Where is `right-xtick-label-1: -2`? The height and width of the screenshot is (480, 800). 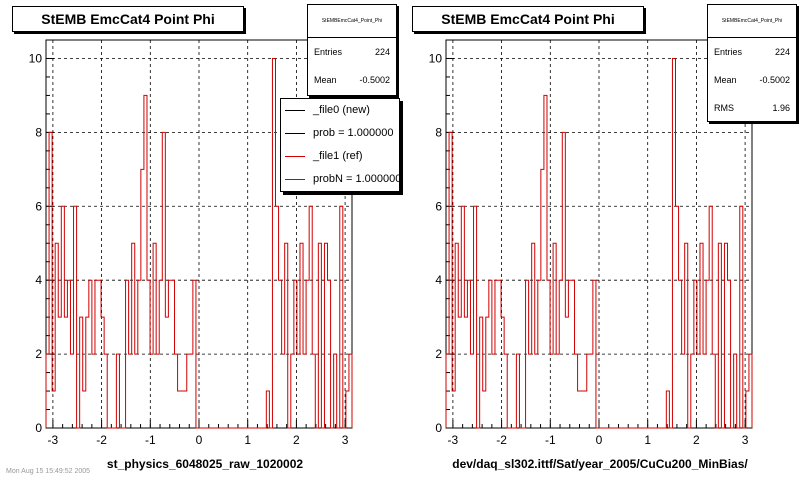 right-xtick-label-1: -2 is located at coordinates (501, 440).